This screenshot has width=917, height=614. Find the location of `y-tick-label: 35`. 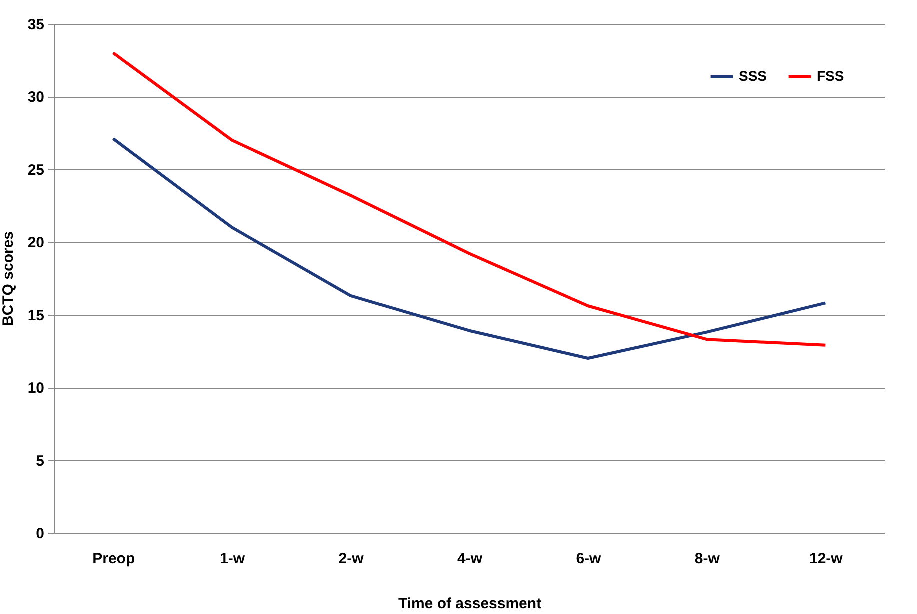

y-tick-label: 35 is located at coordinates (36, 25).